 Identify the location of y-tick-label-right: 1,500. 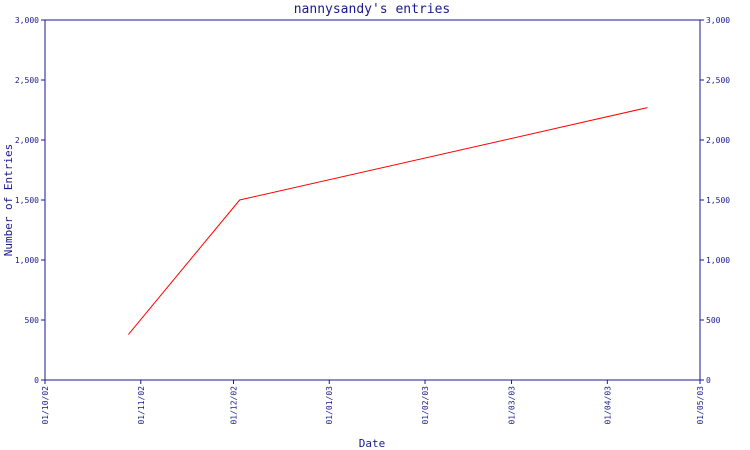
(718, 200).